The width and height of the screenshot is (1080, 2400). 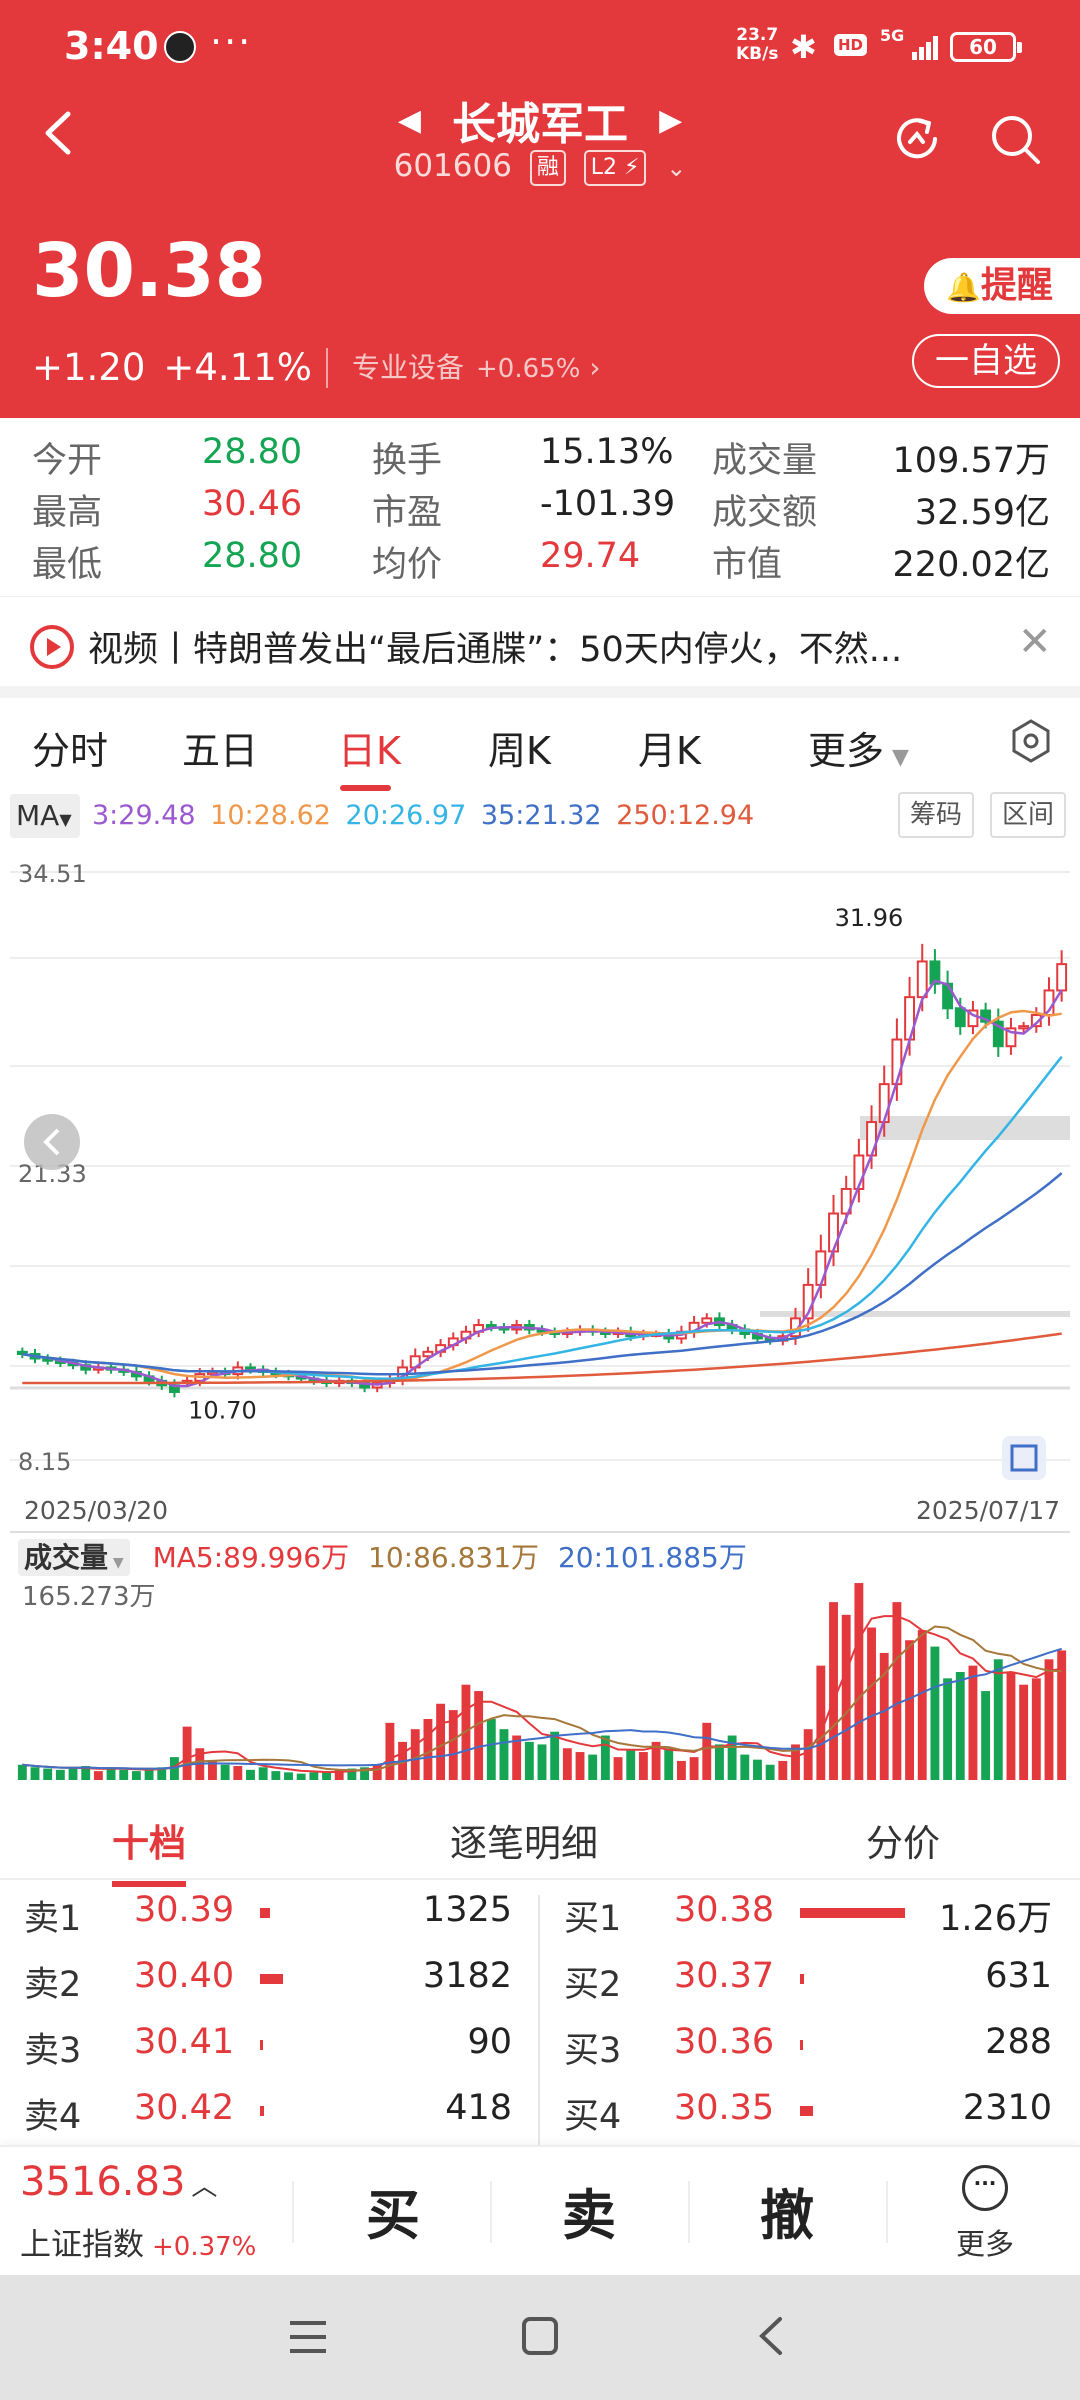 I want to click on ma-selector: MA▼, so click(x=45, y=816).